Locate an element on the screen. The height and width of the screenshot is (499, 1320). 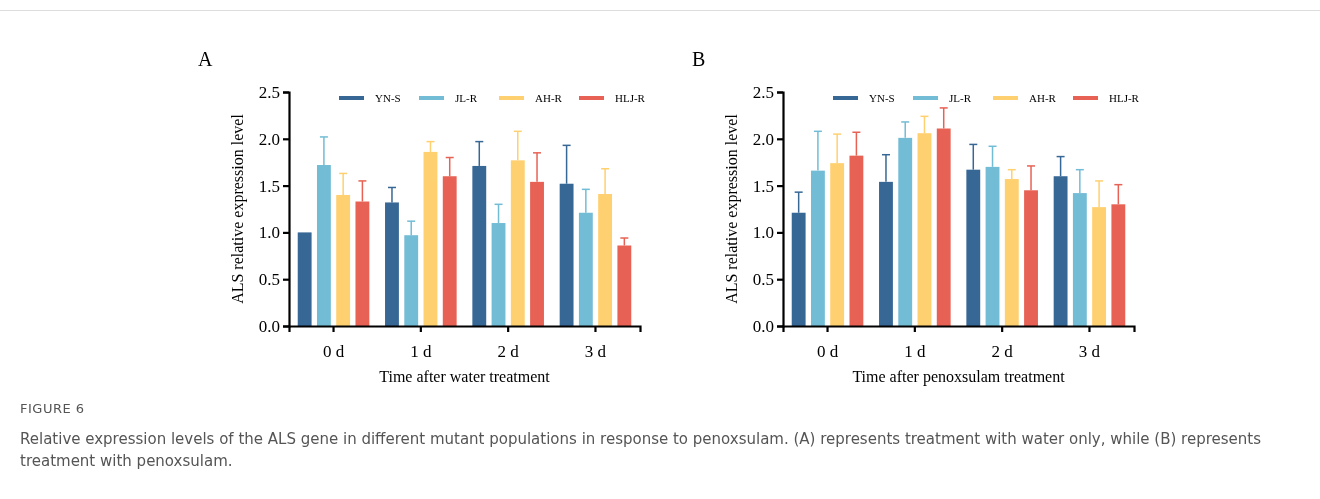
caption: FIGURE 6 is located at coordinates (53, 409).